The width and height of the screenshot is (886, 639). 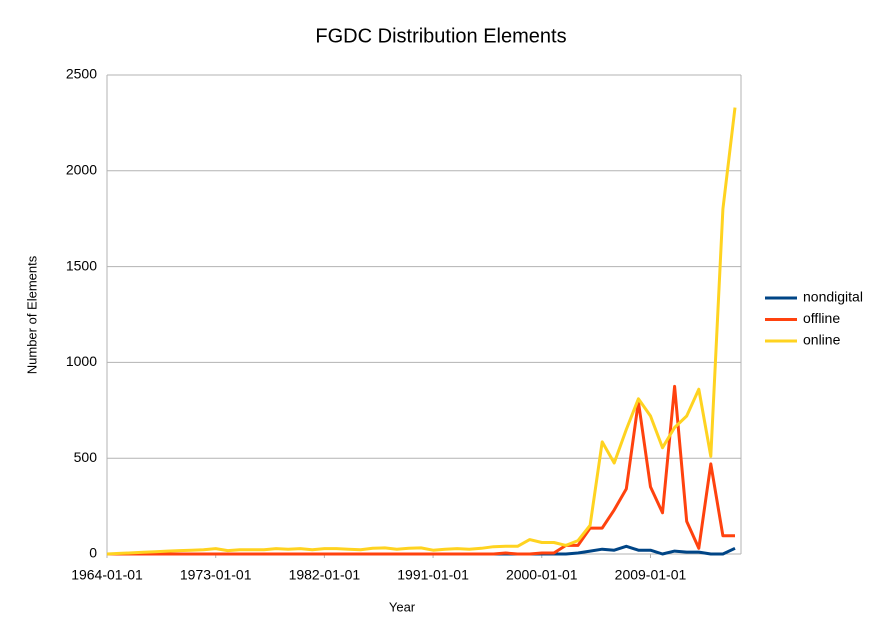 What do you see at coordinates (107, 575) in the screenshot?
I see `x-tick-label: 1964-01-01` at bounding box center [107, 575].